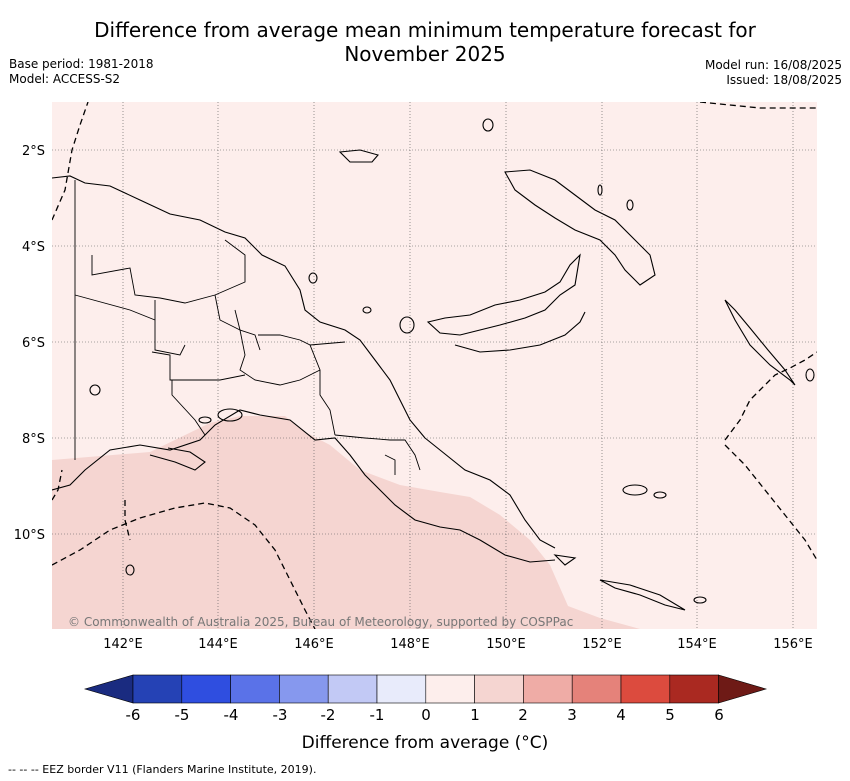 The image size is (850, 781). I want to click on lat-label: 8°S, so click(33, 439).